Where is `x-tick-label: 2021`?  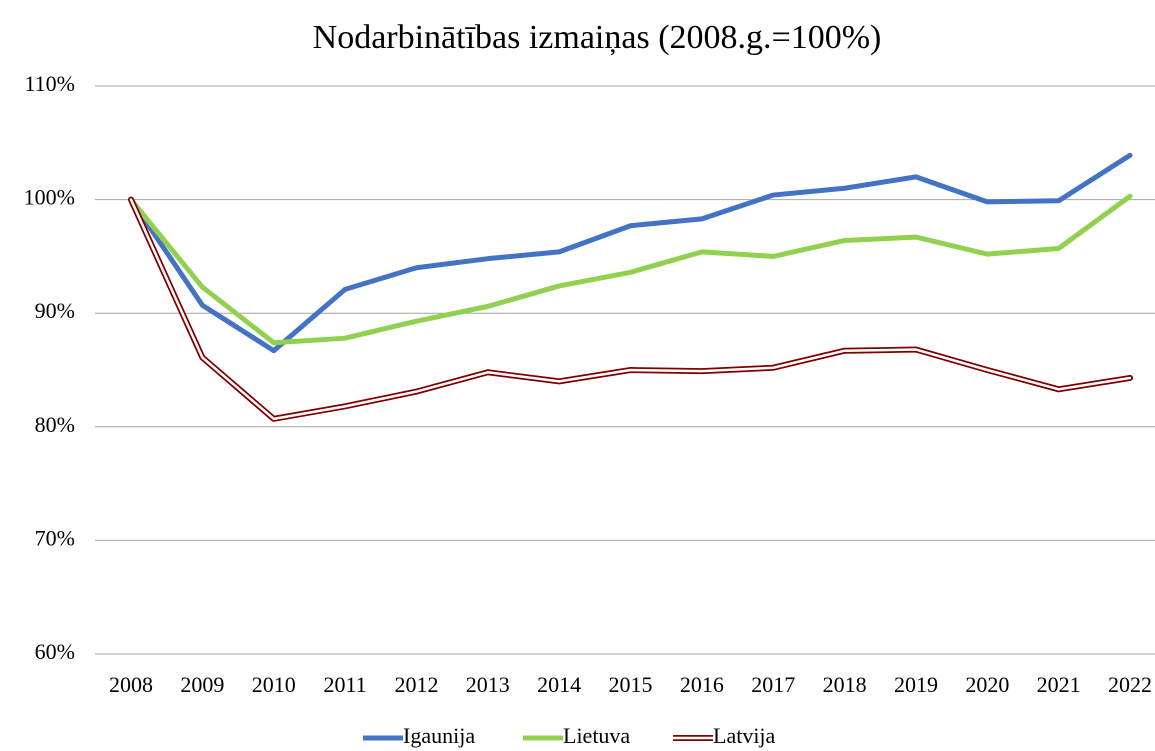 x-tick-label: 2021 is located at coordinates (1059, 684).